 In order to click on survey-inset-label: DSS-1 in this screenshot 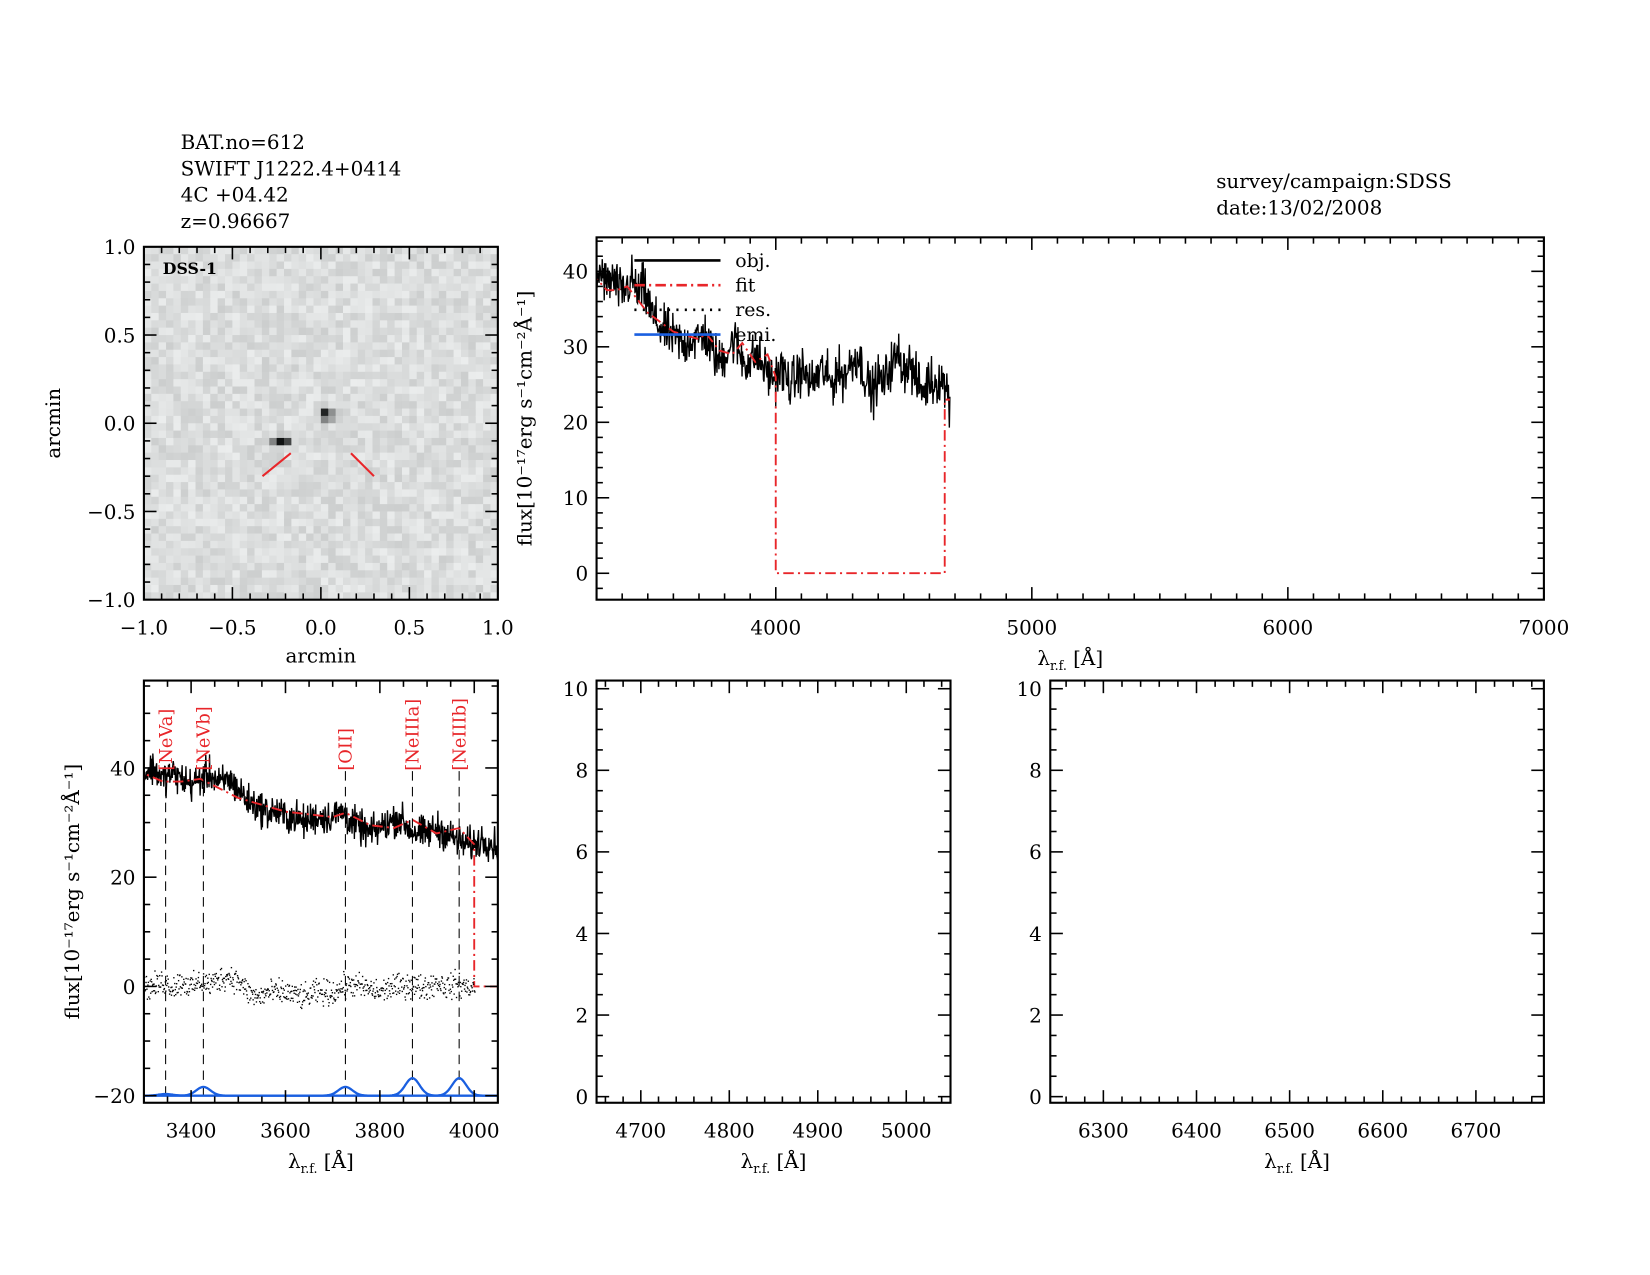, I will do `click(190, 268)`.